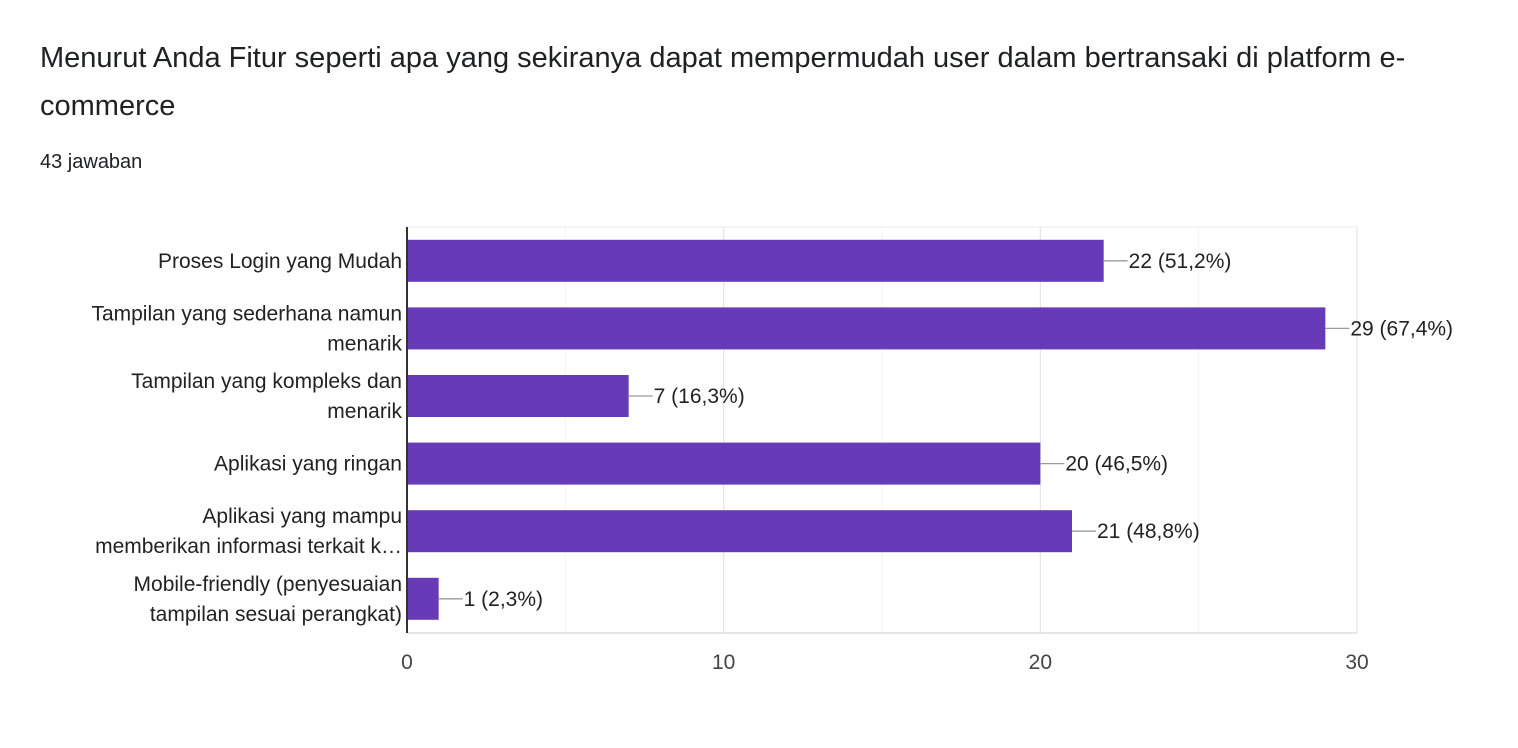  Describe the element at coordinates (407, 662) in the screenshot. I see `x-tick-label: 0` at that location.